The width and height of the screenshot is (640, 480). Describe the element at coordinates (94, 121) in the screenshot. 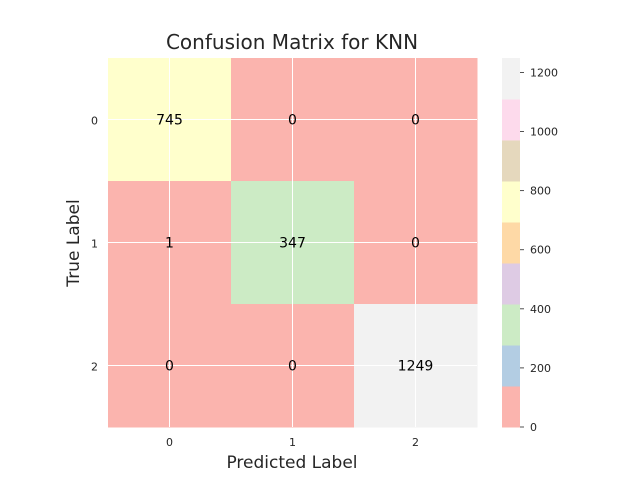

I see `y-tick-label: 0` at that location.